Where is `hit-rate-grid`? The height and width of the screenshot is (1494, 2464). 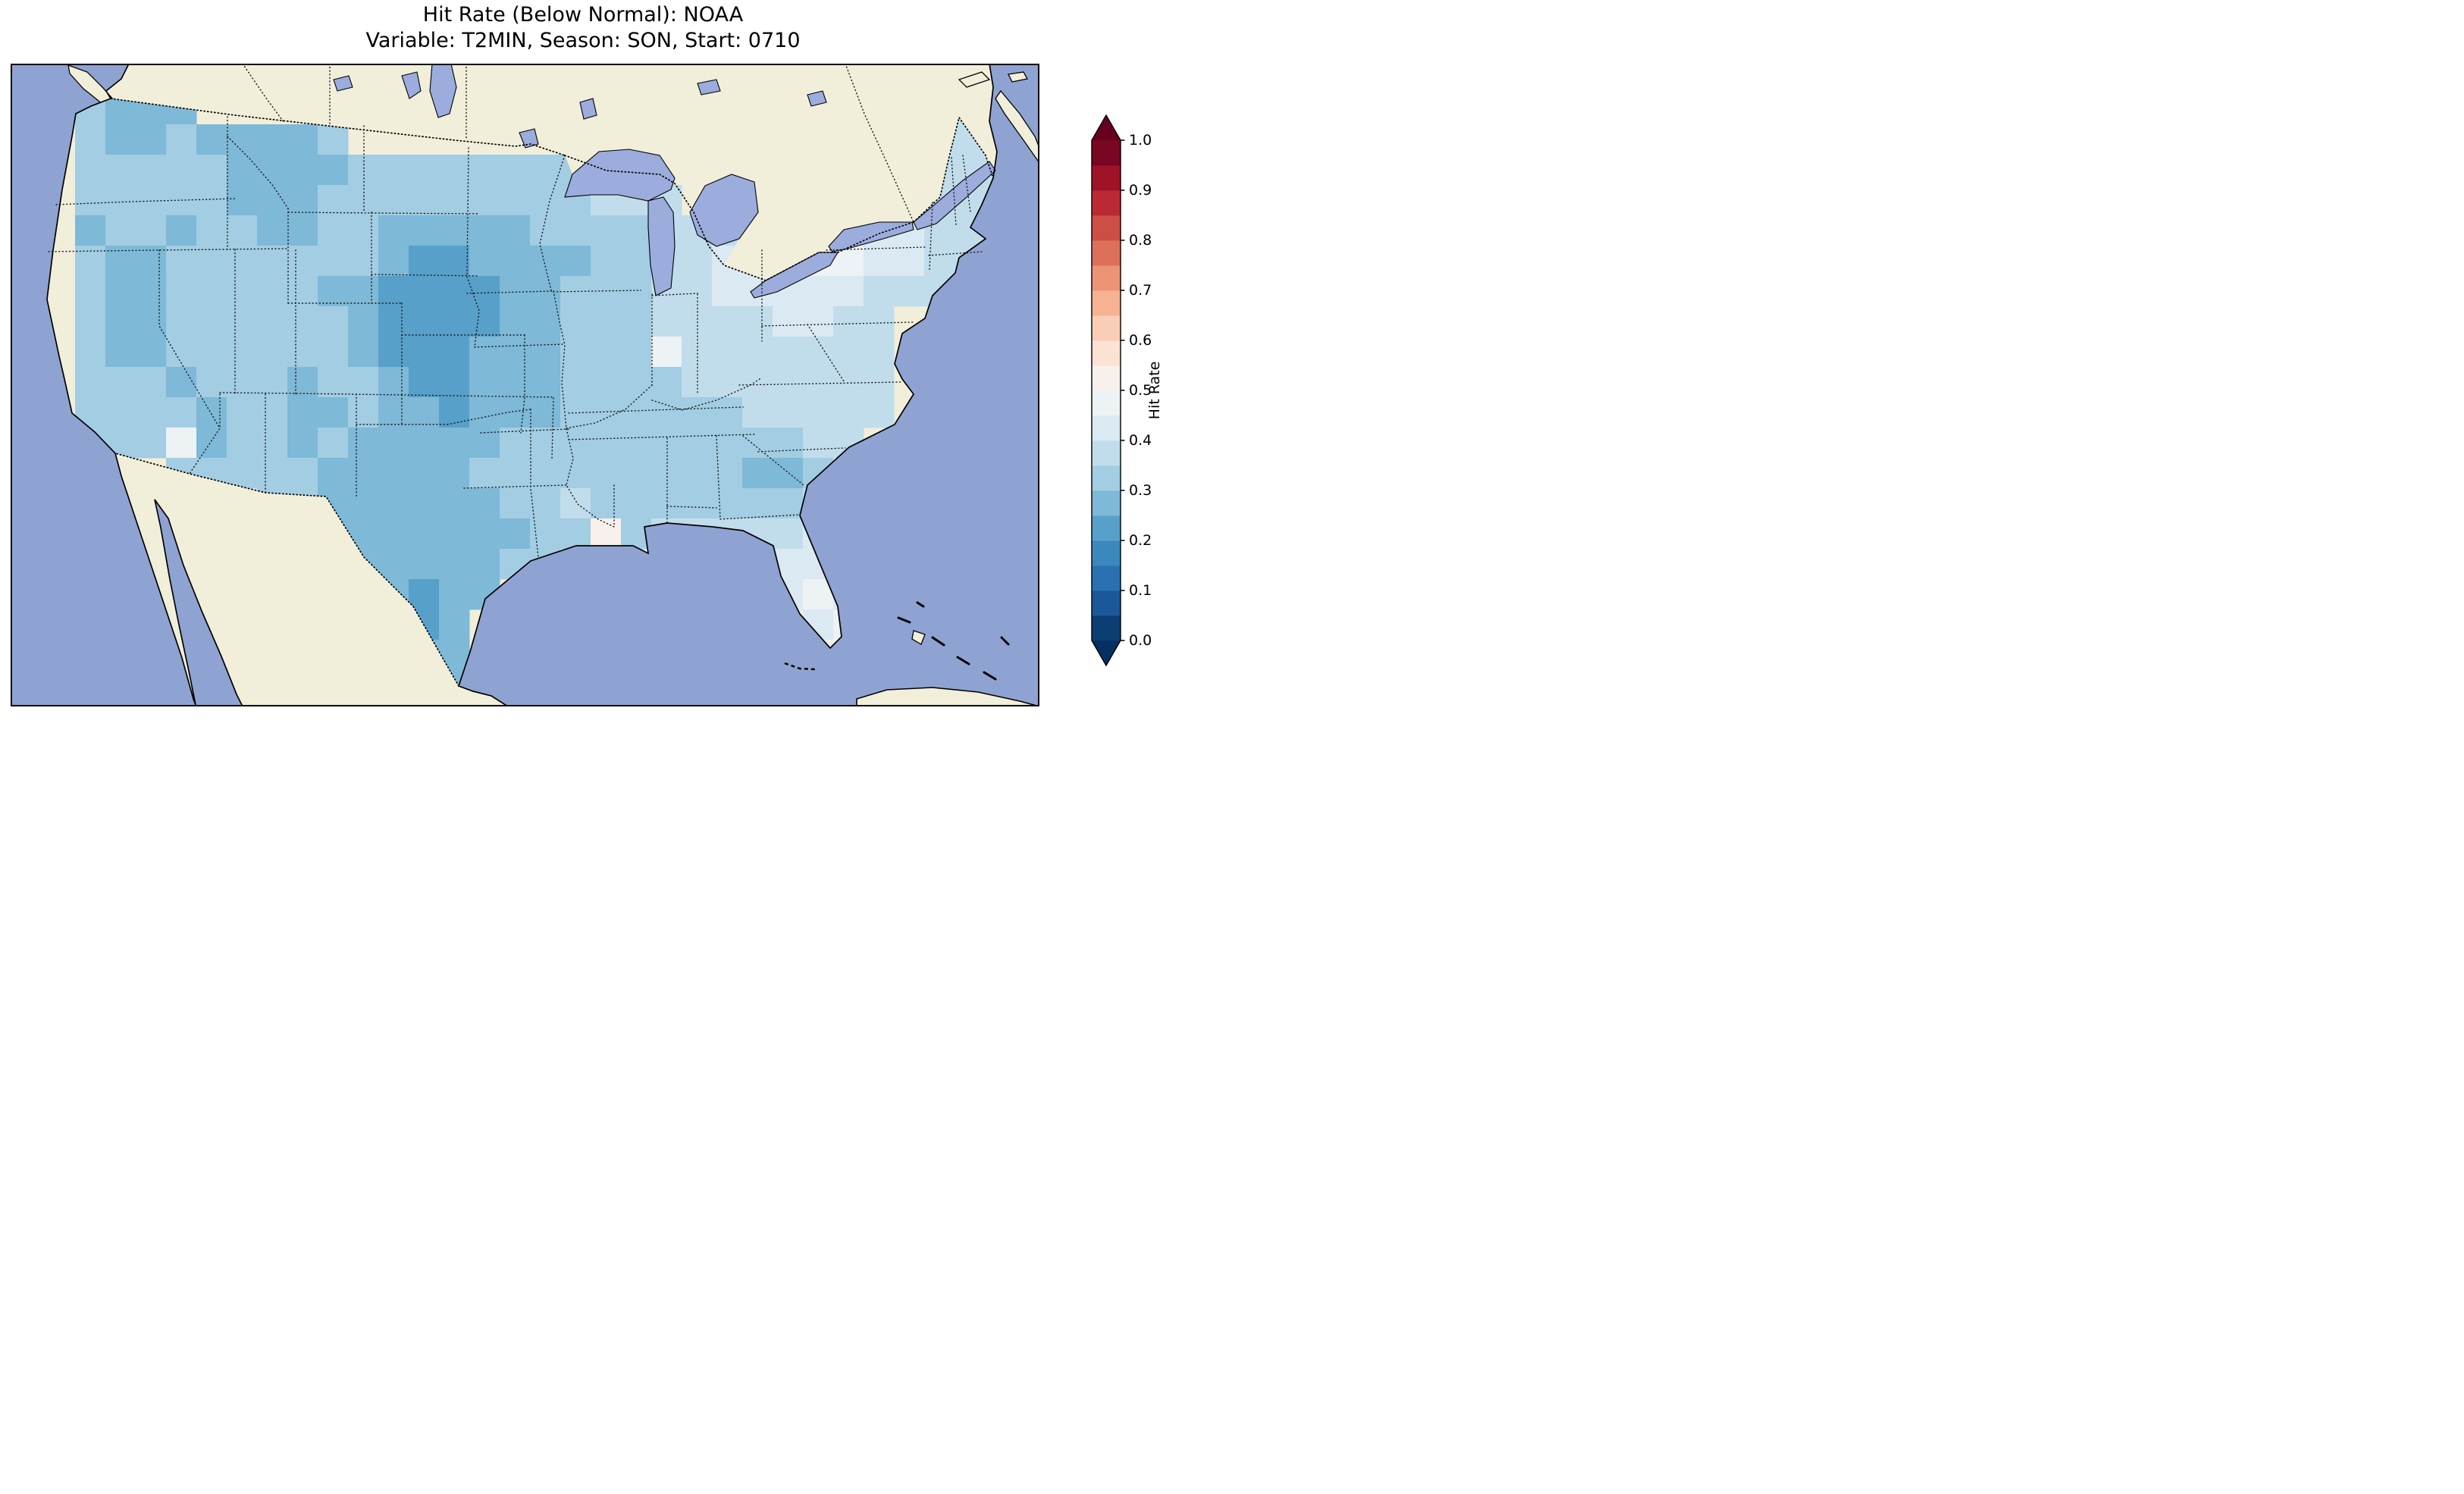
hit-rate-grid is located at coordinates (534, 392).